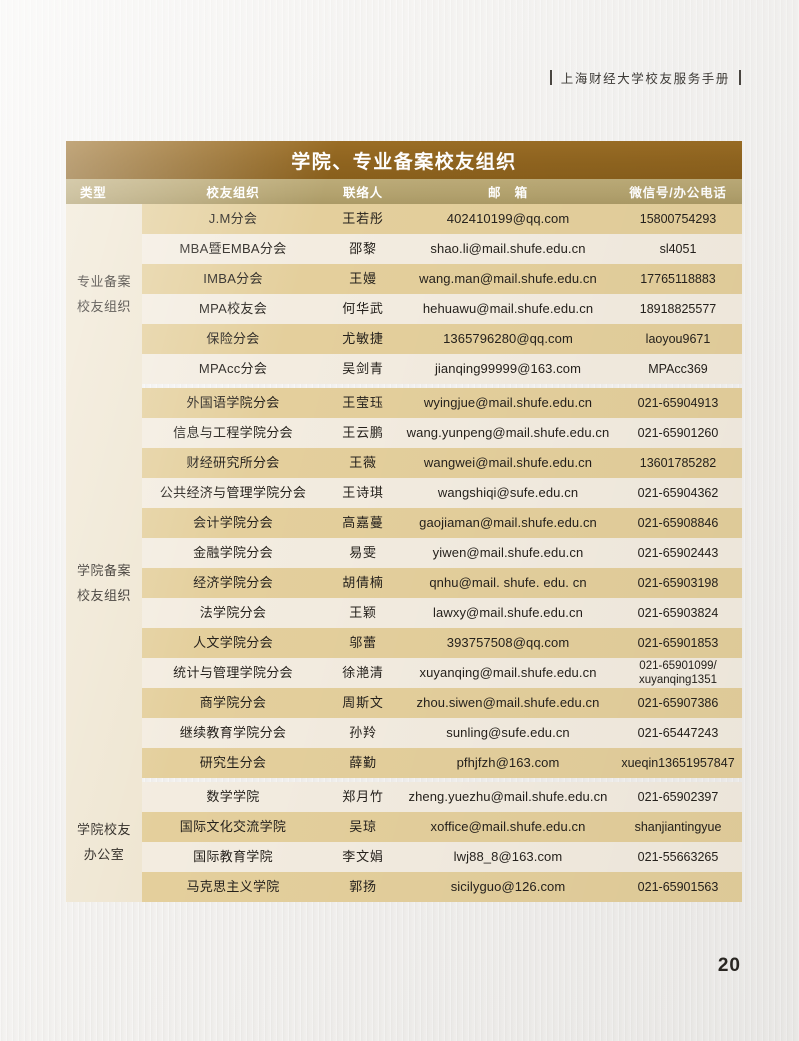 Image resolution: width=799 pixels, height=1041 pixels. I want to click on table-row: 研究生分会 薛勤 pfhjfzh@163.com xueqin13651957847, so click(404, 763).